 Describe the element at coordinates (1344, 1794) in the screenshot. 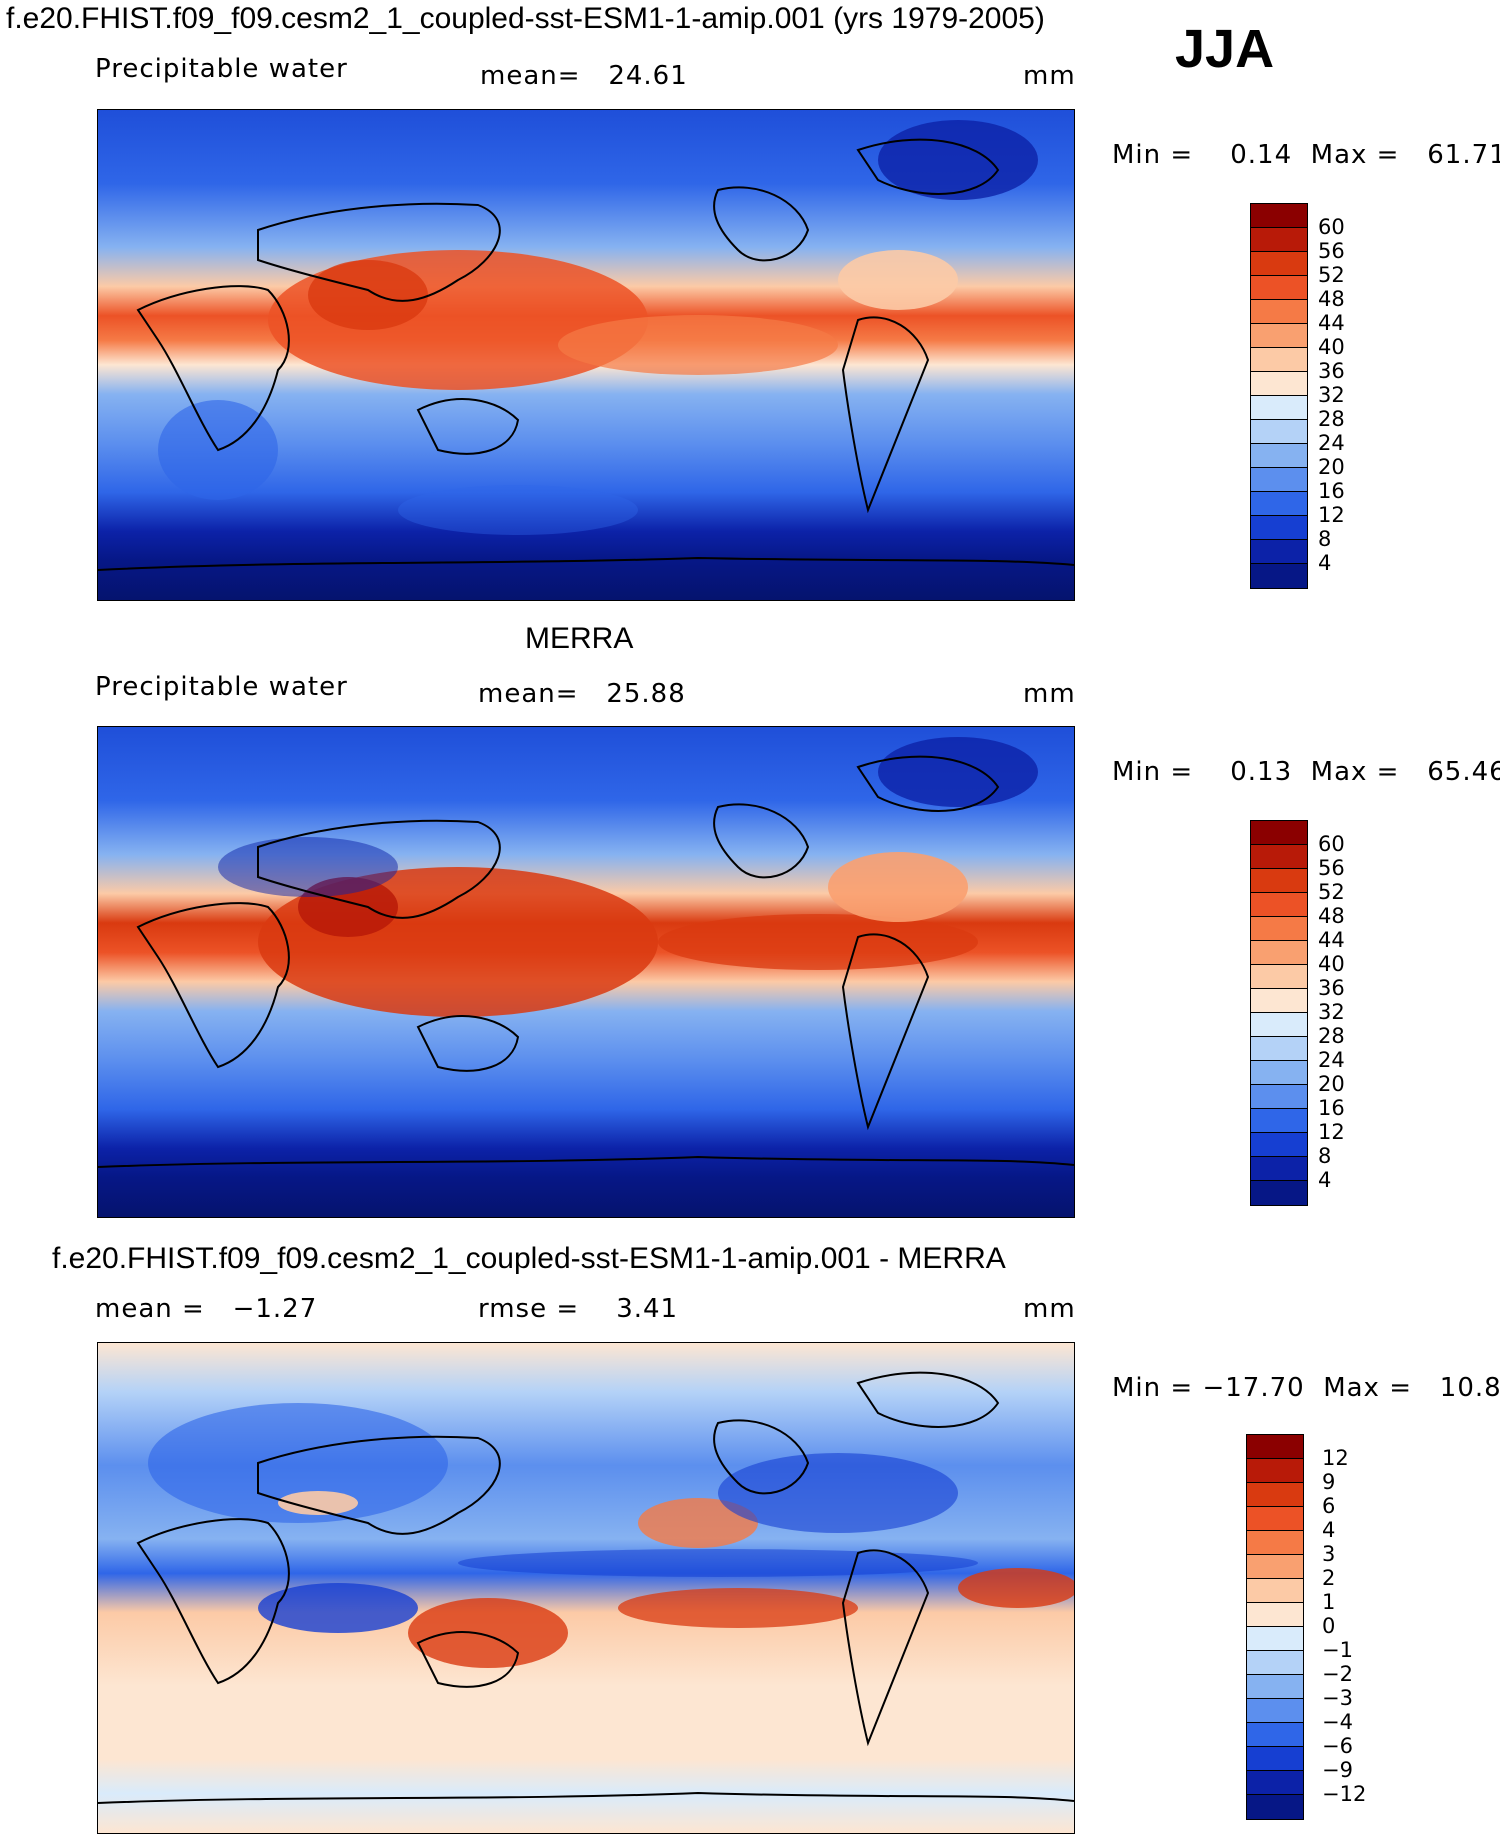

I see `colorbar-tick-label: −12` at that location.